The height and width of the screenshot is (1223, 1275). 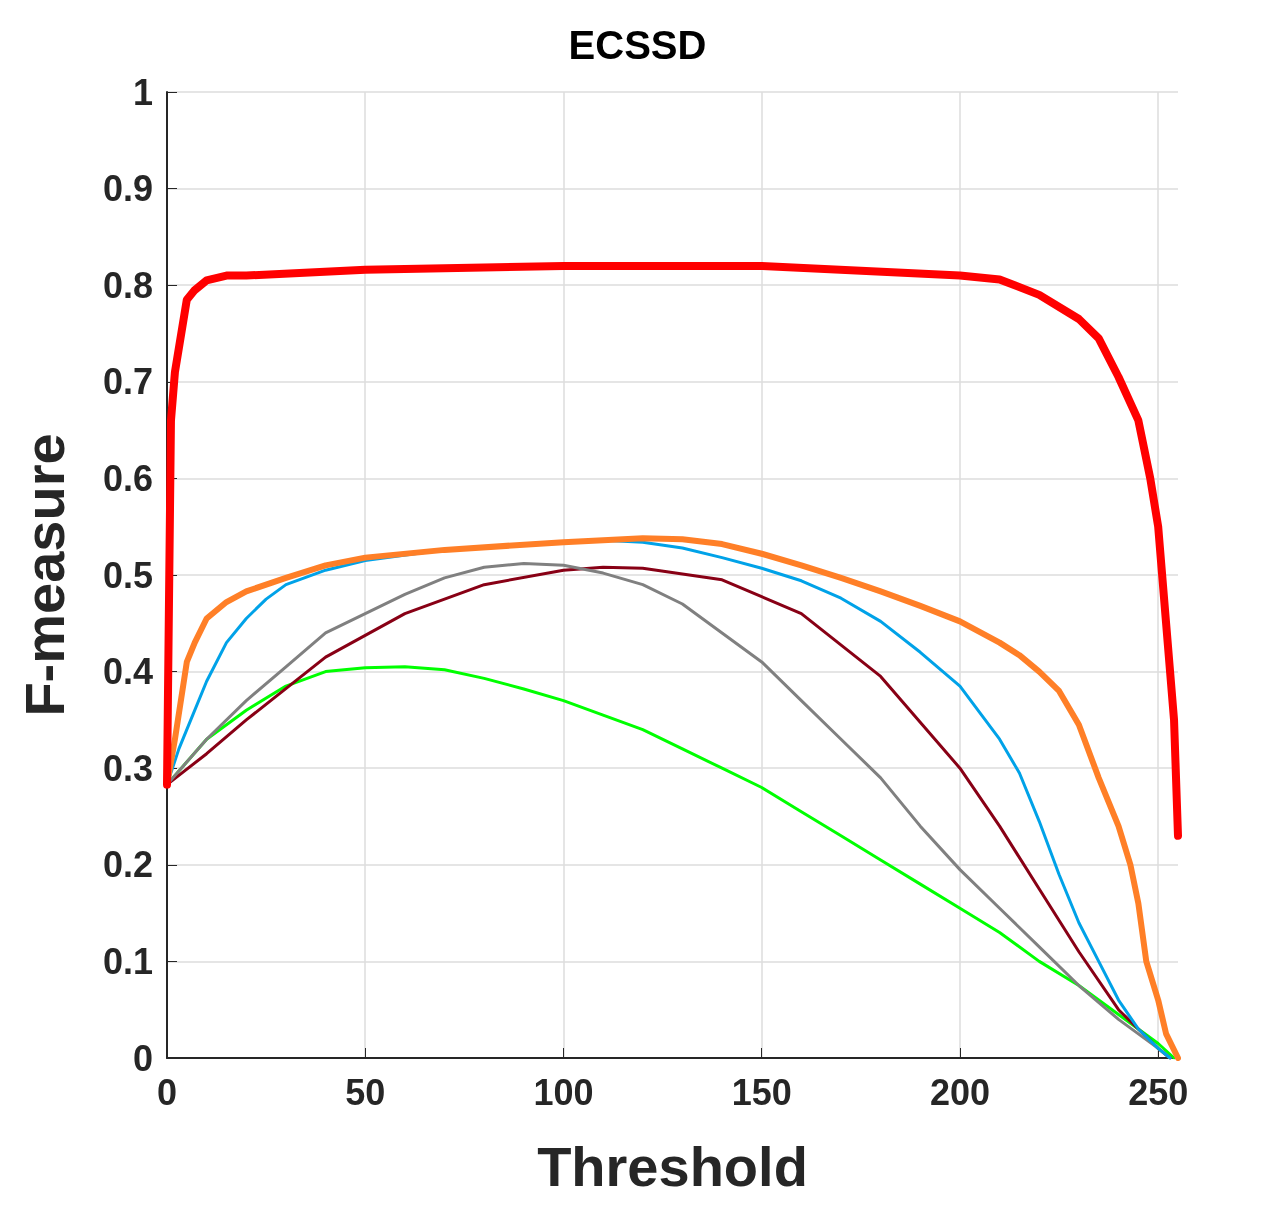 What do you see at coordinates (127, 961) in the screenshot?
I see `y-tick-label: 0.1` at bounding box center [127, 961].